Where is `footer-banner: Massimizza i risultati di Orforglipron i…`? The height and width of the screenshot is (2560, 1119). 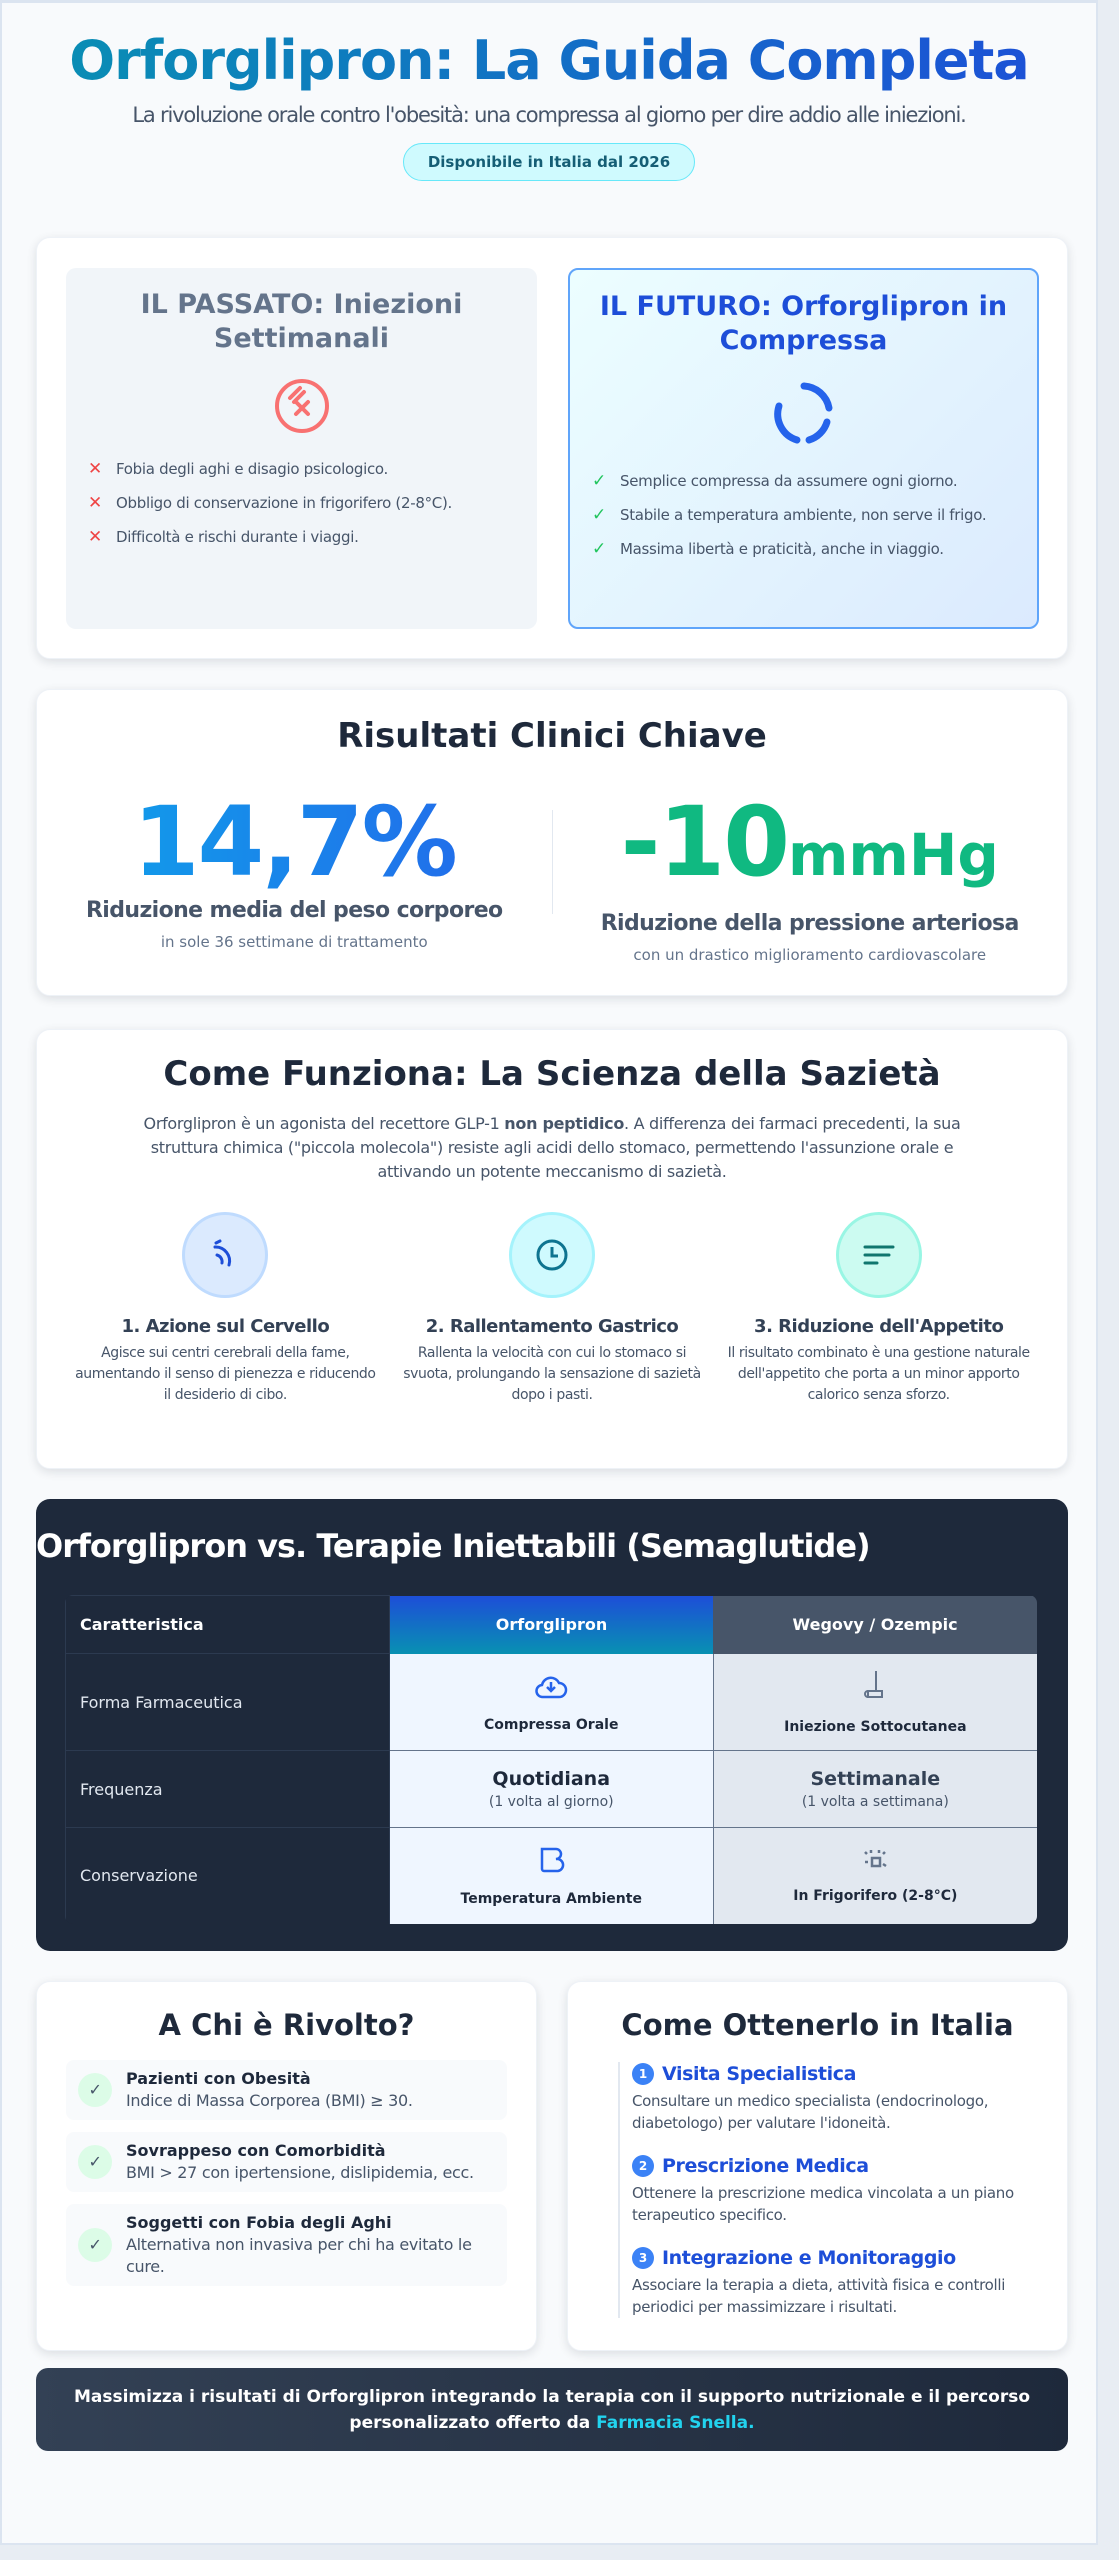
footer-banner: Massimizza i risultati di Orforglipron i… is located at coordinates (552, 2409).